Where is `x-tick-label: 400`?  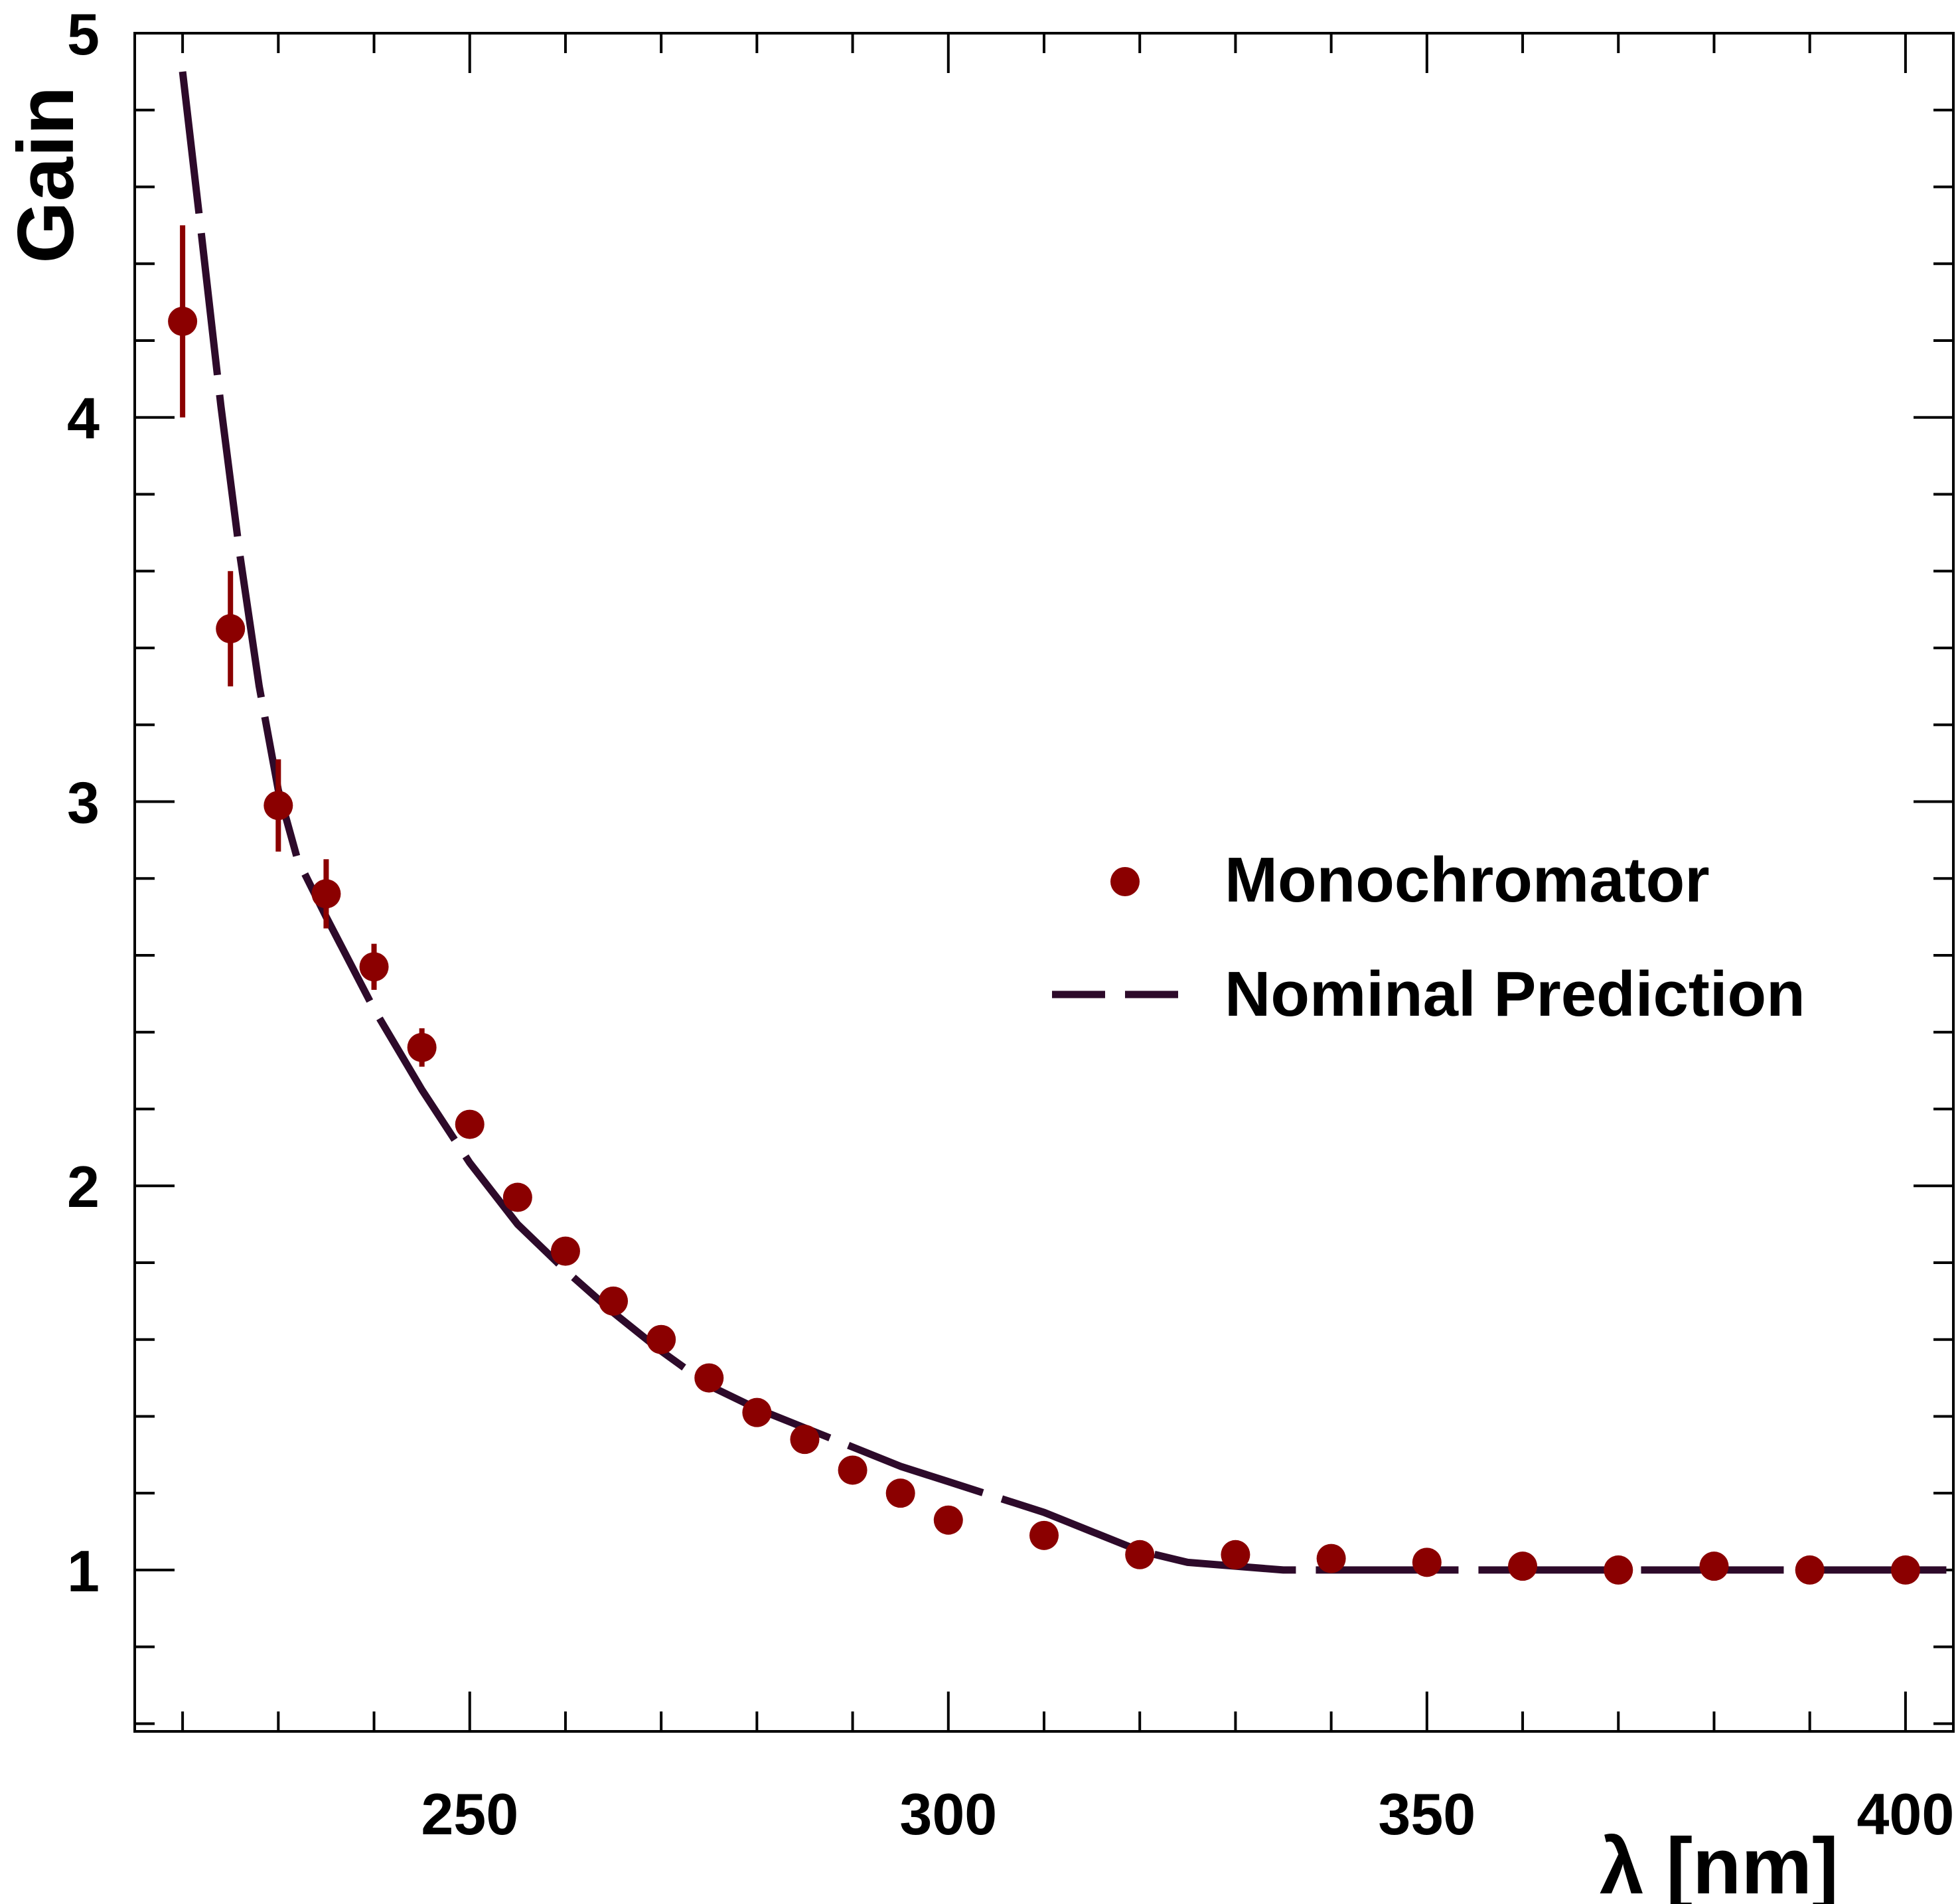 x-tick-label: 400 is located at coordinates (1905, 1814).